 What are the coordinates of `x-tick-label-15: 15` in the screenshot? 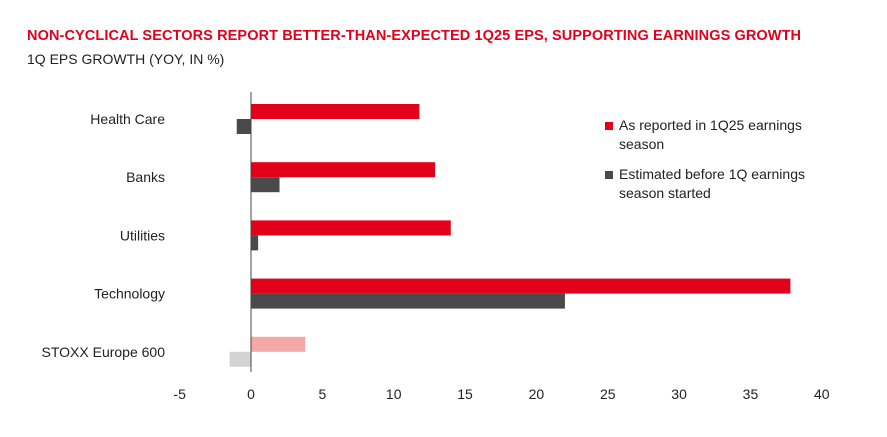 It's located at (465, 394).